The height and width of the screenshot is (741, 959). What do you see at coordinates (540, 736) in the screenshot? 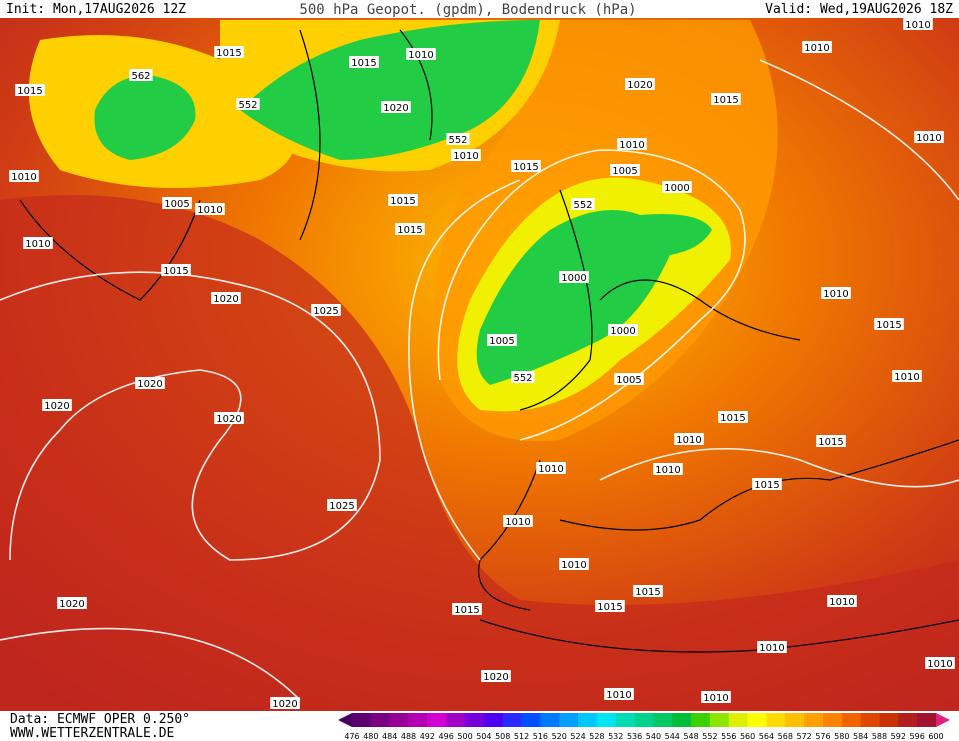
I see `colorbar-label: 516` at bounding box center [540, 736].